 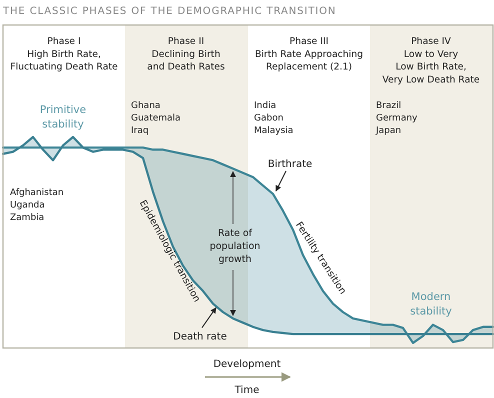 I want to click on series-label: Birthrate, so click(x=290, y=164).